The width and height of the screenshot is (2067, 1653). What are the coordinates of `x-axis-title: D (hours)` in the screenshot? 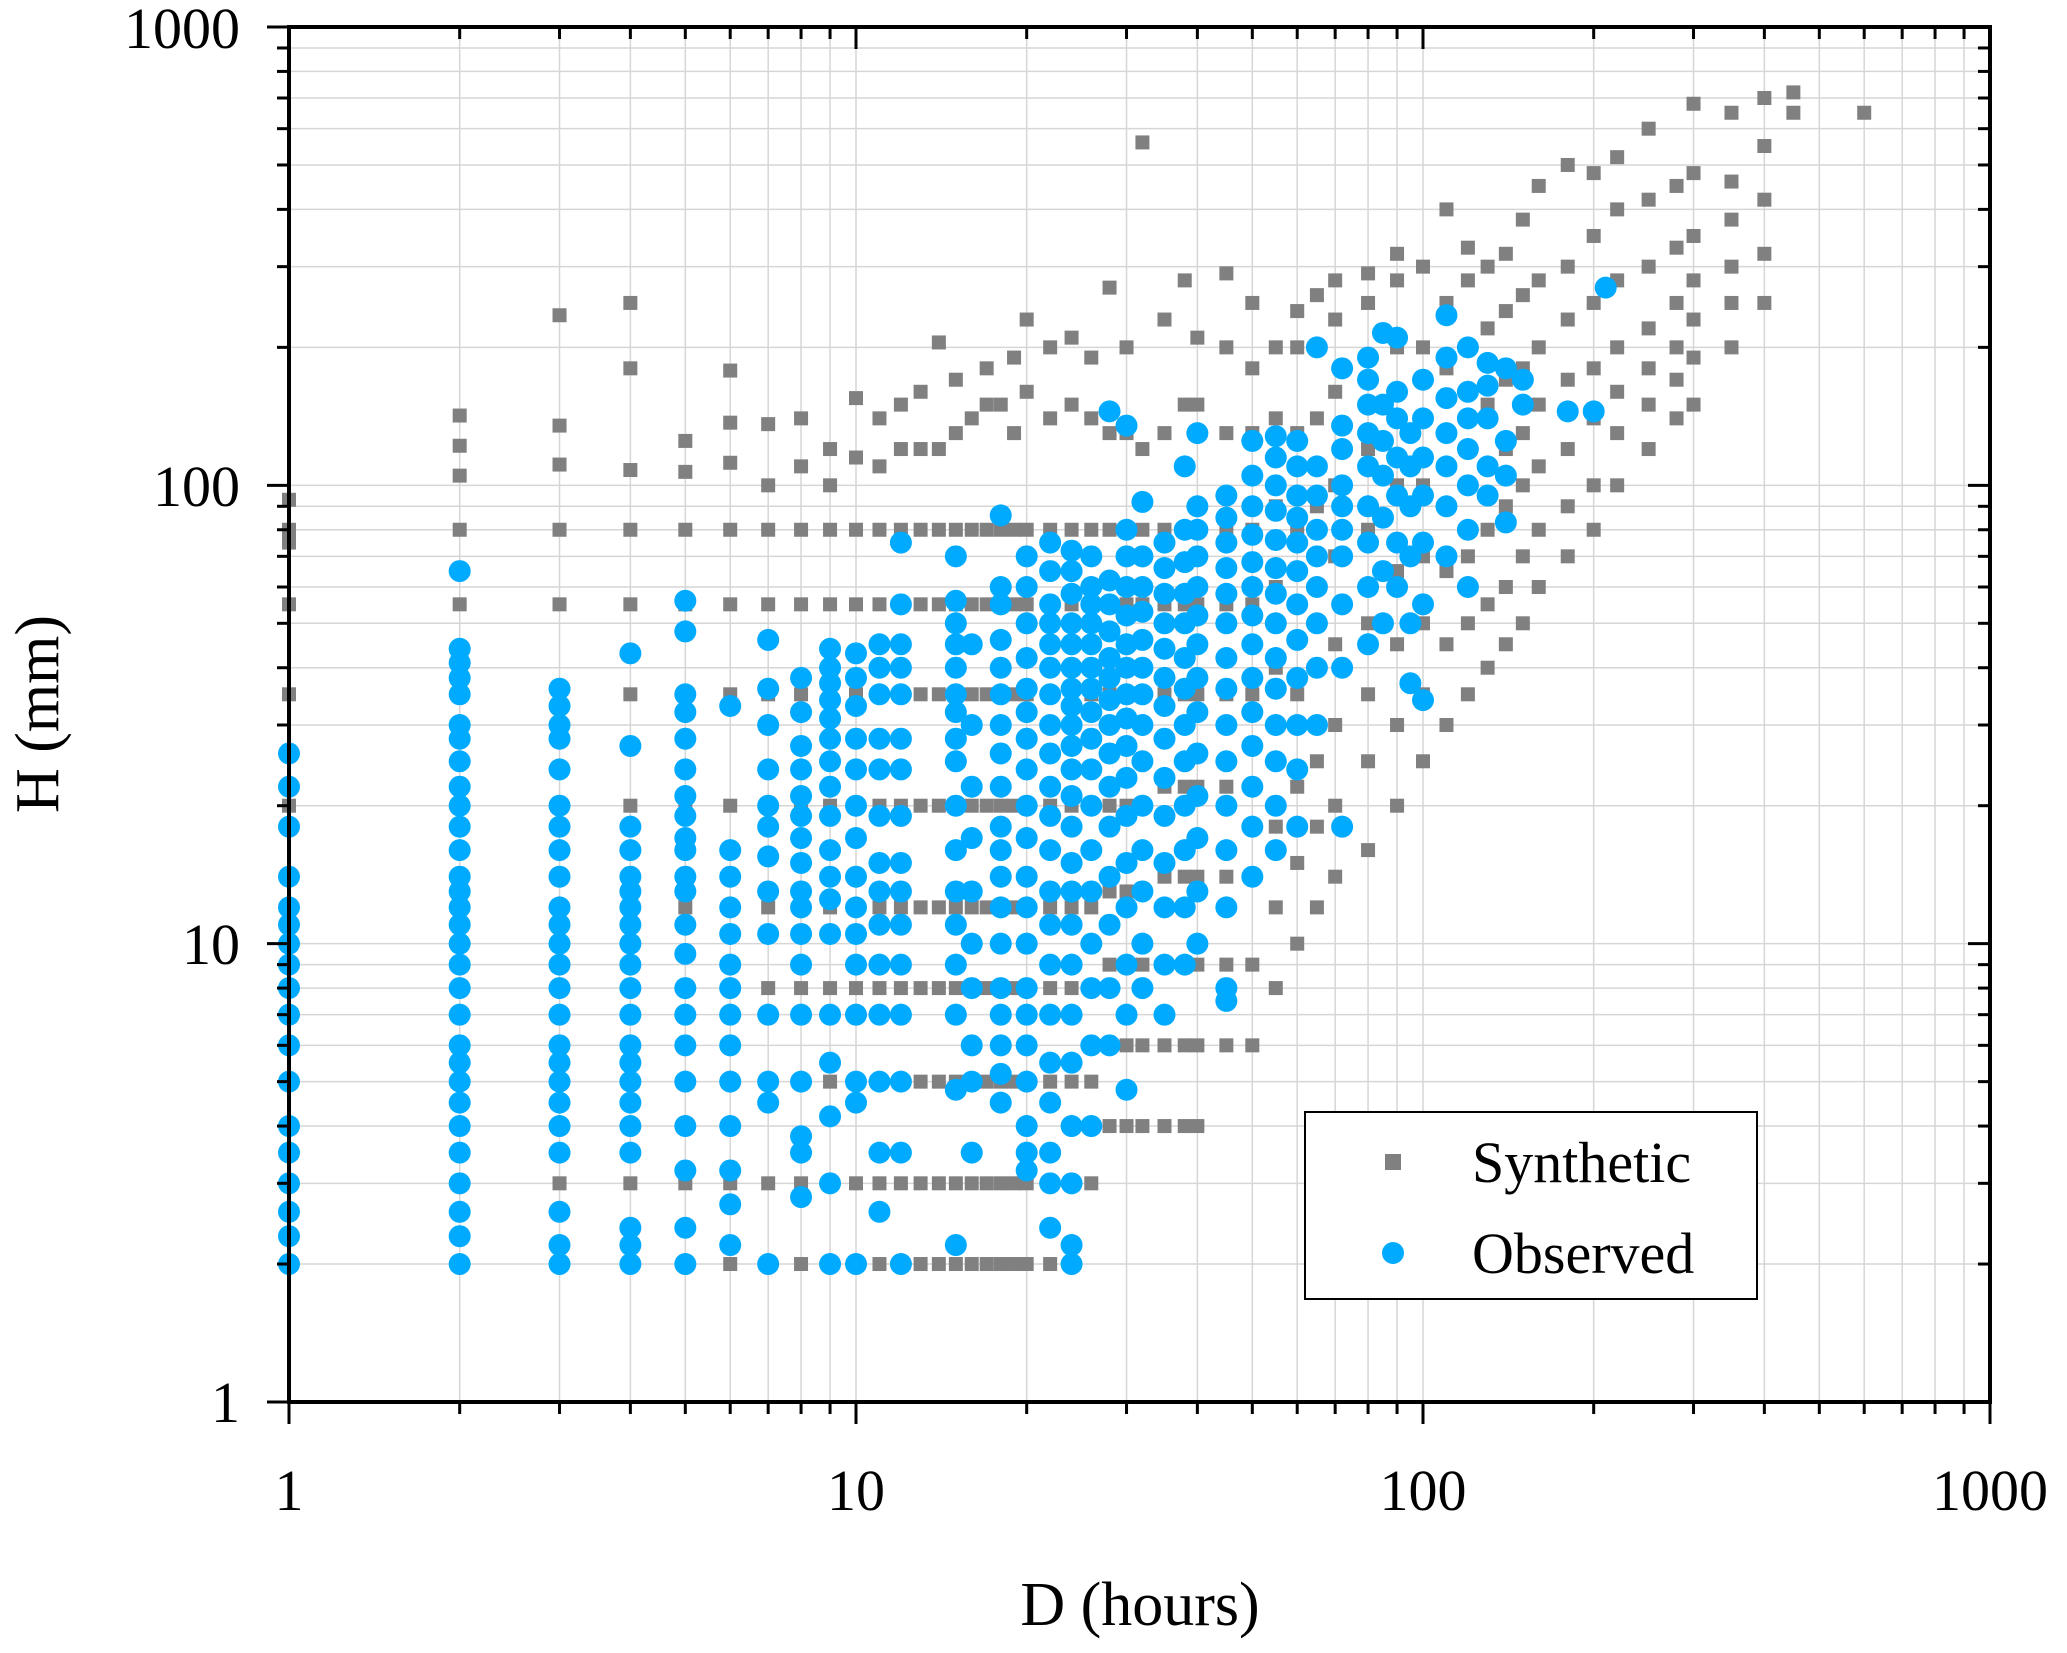 It's located at (1139, 1605).